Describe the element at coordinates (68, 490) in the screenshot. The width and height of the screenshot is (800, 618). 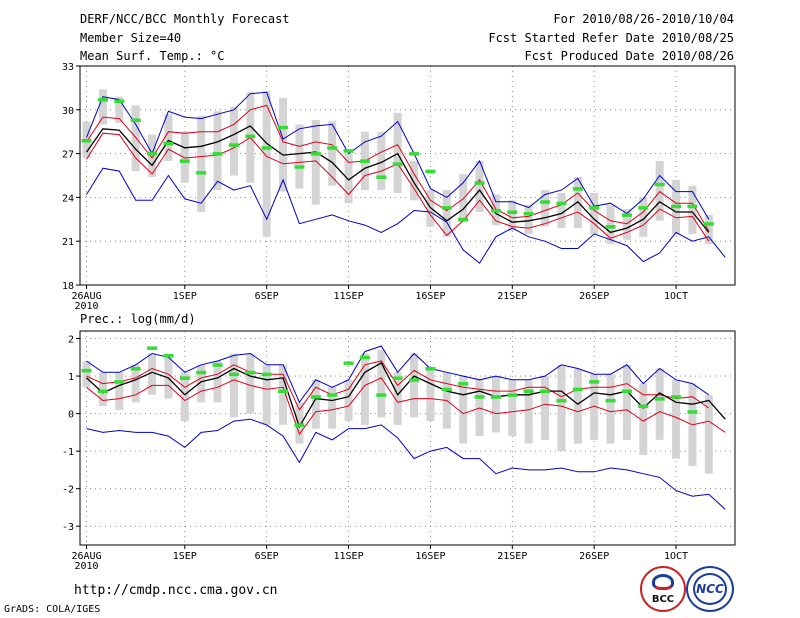
I see `y-tick-label: -2` at that location.